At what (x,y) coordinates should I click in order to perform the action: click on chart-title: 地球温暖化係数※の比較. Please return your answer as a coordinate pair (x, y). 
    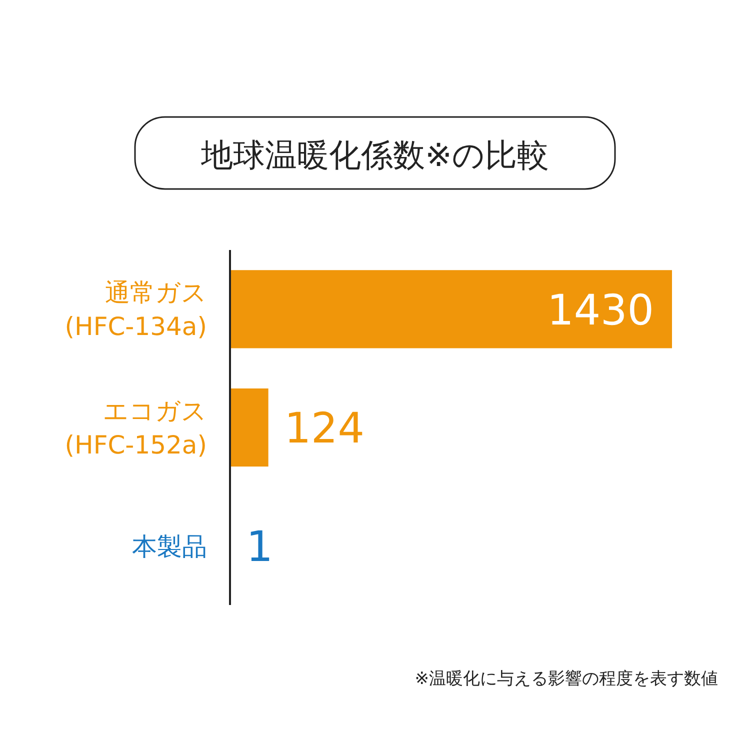
    Looking at the image, I should click on (374, 155).